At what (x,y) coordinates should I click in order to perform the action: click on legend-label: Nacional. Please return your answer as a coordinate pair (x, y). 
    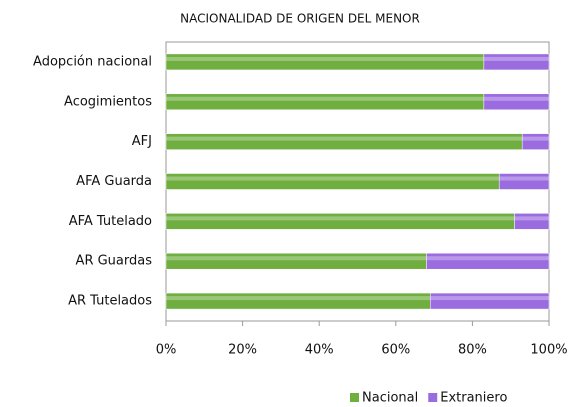
    Looking at the image, I should click on (390, 398).